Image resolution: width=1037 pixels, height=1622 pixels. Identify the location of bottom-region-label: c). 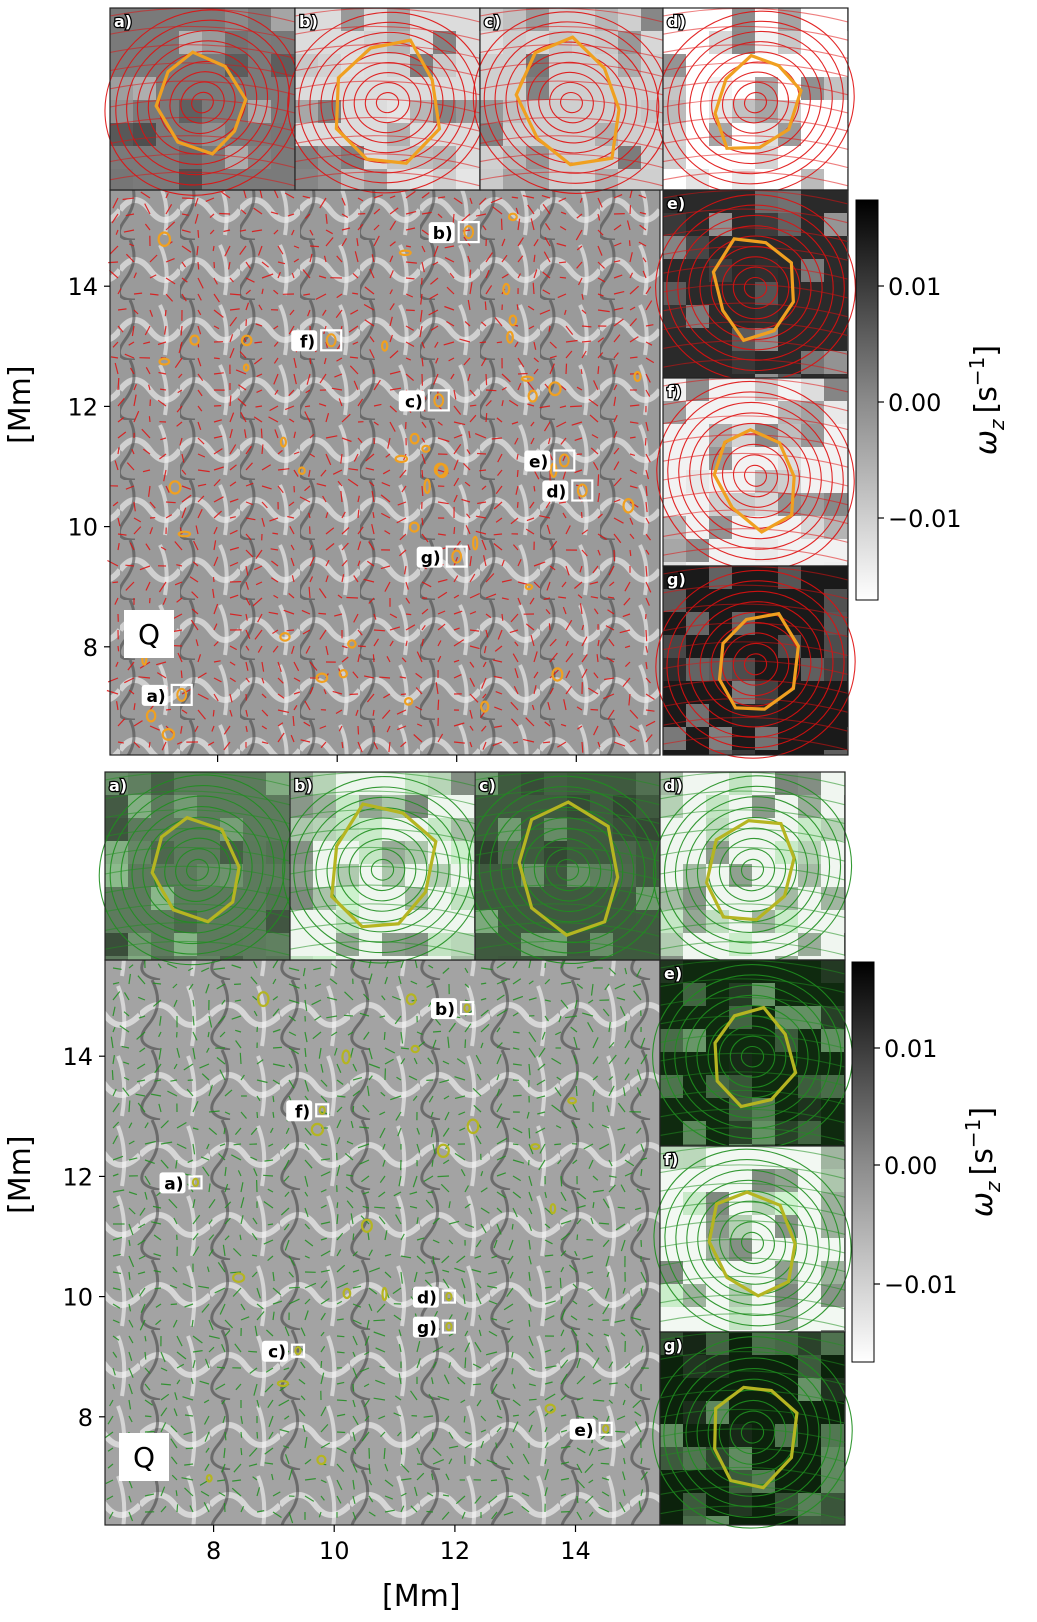
(277, 1353).